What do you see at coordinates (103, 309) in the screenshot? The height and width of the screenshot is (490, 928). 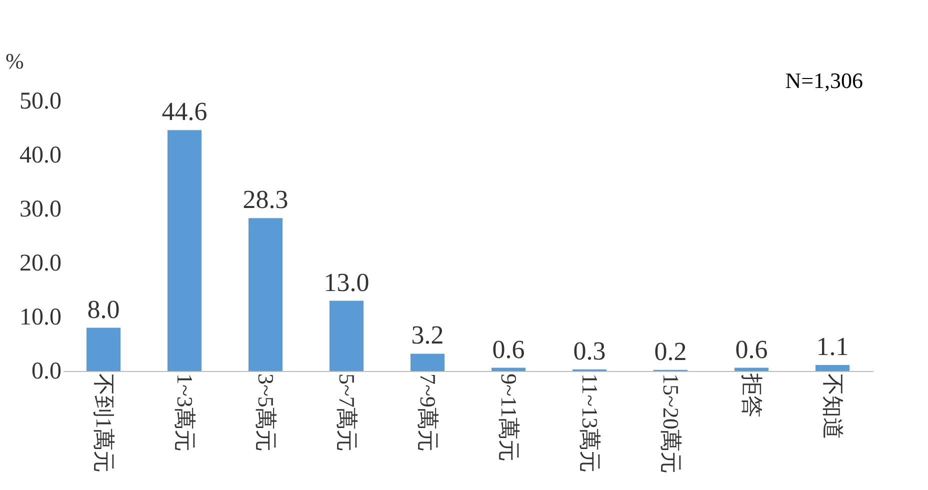 I see `data-label: 8.0` at bounding box center [103, 309].